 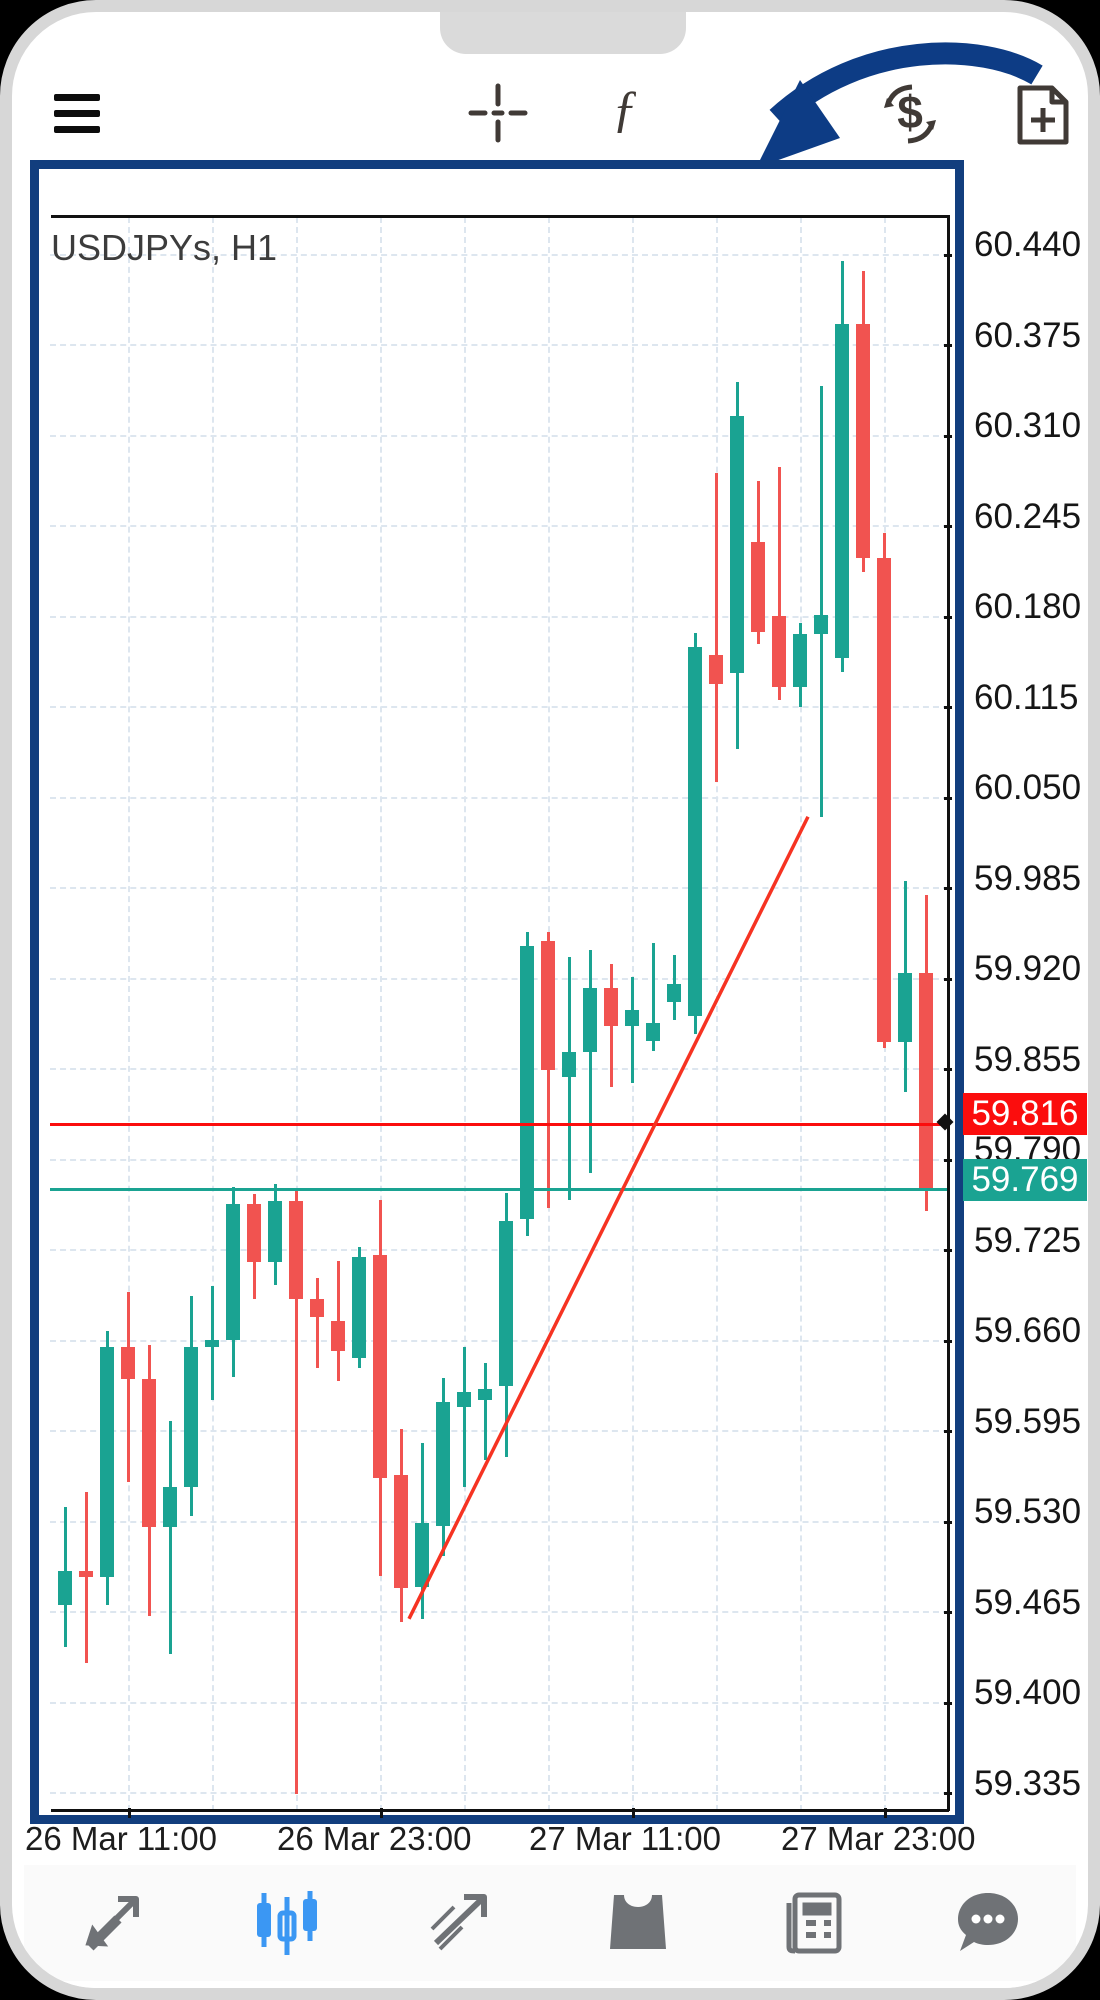 What do you see at coordinates (945, 1122) in the screenshot?
I see `ask-line-marker` at bounding box center [945, 1122].